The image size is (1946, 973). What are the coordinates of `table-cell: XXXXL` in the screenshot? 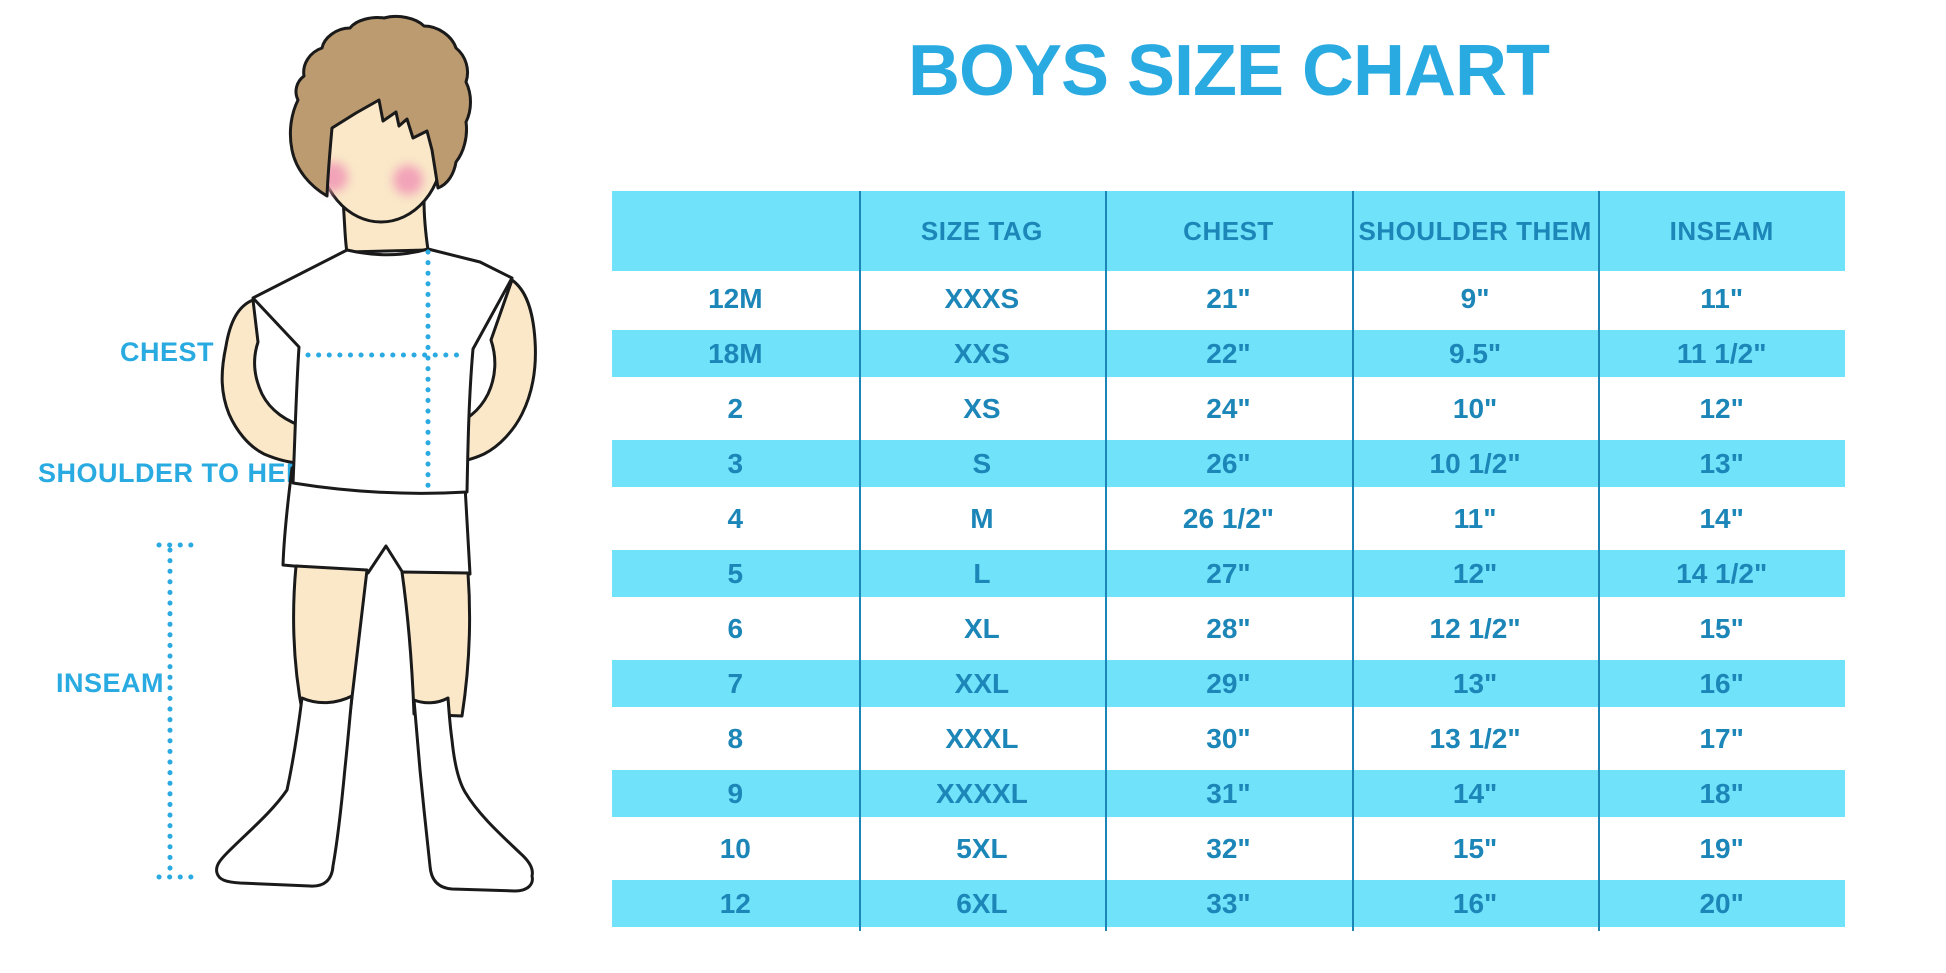 It's located at (981, 793).